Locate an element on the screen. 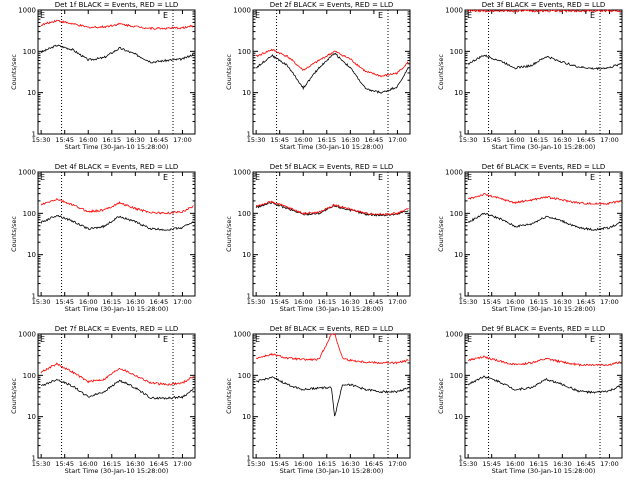 The width and height of the screenshot is (640, 480). panel-title: Det 2f BLACK = Events, RED = LLD is located at coordinates (331, 5).